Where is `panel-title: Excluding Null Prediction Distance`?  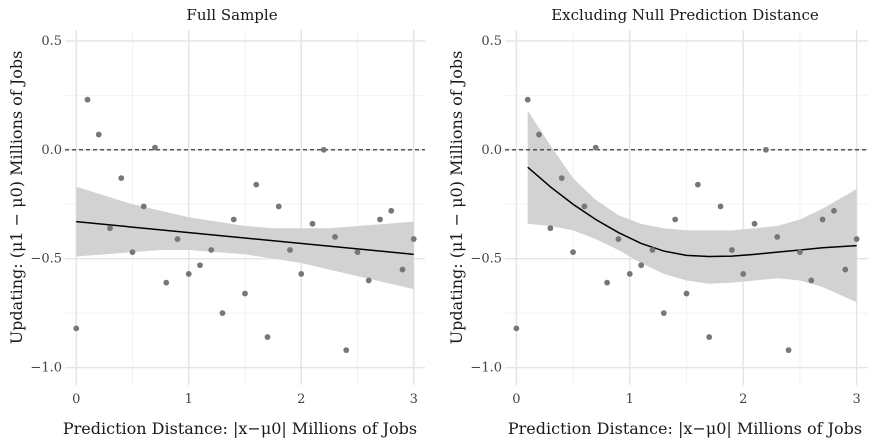
panel-title: Excluding Null Prediction Distance is located at coordinates (685, 15).